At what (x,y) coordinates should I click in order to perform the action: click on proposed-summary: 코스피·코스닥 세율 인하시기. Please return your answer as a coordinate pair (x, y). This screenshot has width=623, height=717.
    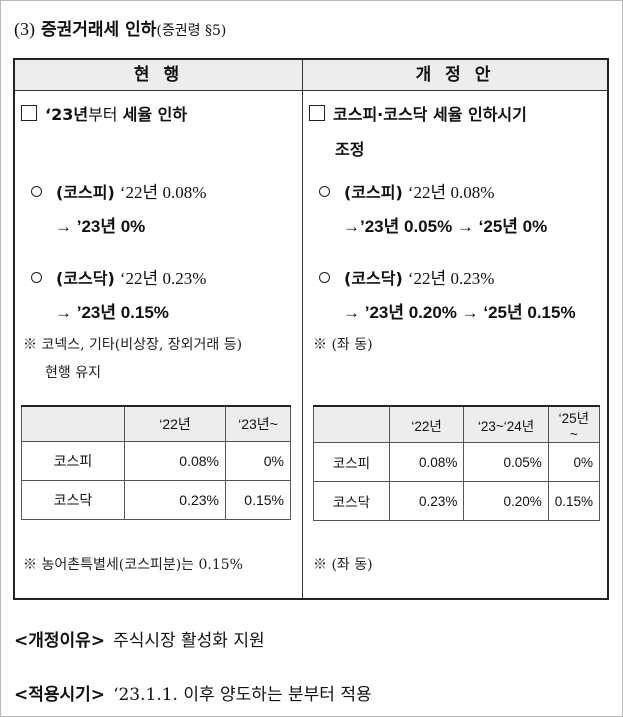
    Looking at the image, I should click on (418, 113).